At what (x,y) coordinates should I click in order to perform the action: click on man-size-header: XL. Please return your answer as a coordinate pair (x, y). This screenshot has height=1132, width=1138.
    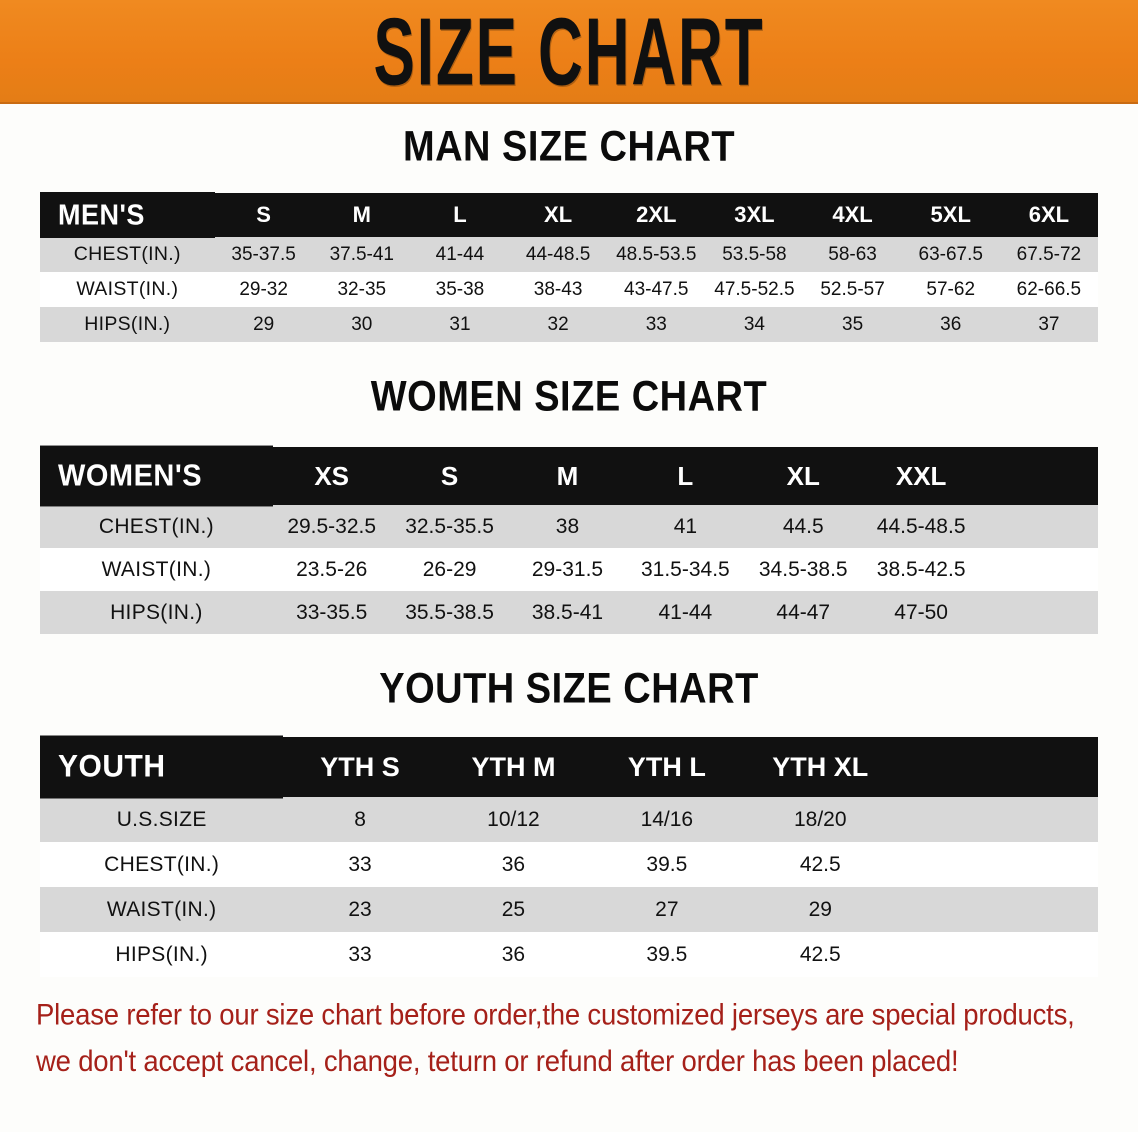
    Looking at the image, I should click on (558, 215).